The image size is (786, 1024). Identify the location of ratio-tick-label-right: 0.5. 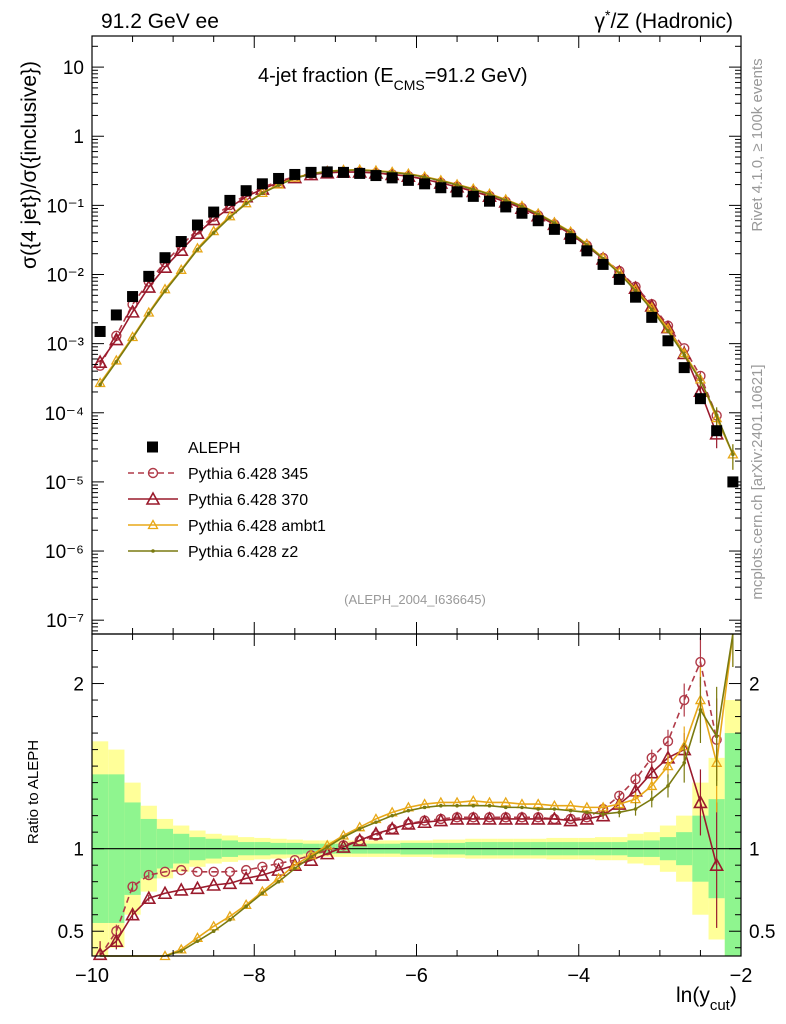
(762, 932).